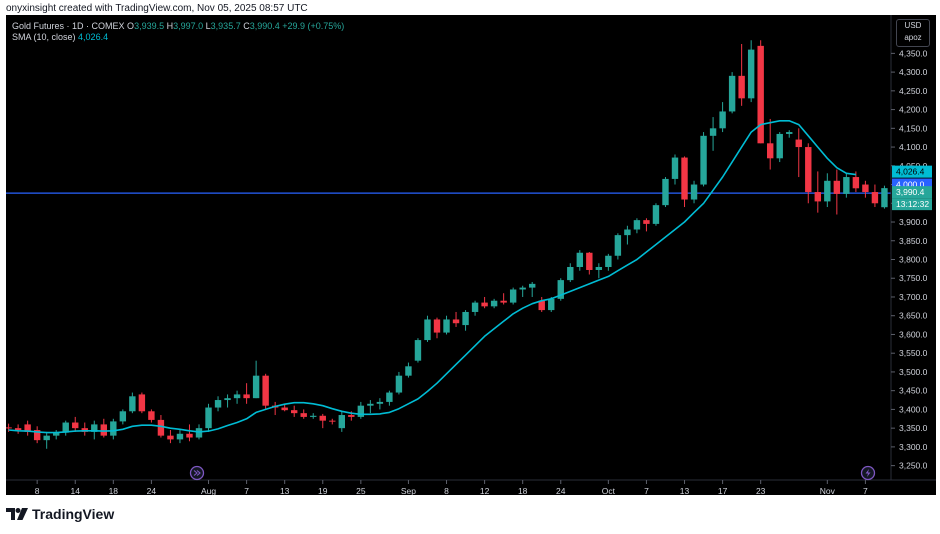  Describe the element at coordinates (93, 37) in the screenshot. I see `sma-value: 4,026.4` at that location.